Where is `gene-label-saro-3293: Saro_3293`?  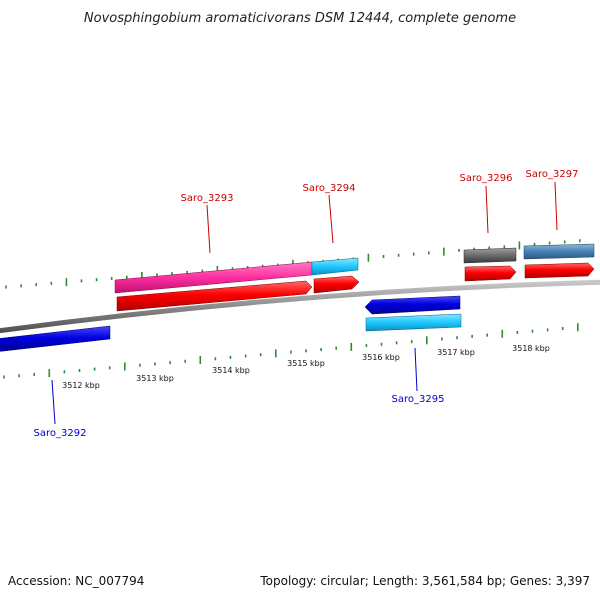
gene-label-saro-3293: Saro_3293 is located at coordinates (207, 198).